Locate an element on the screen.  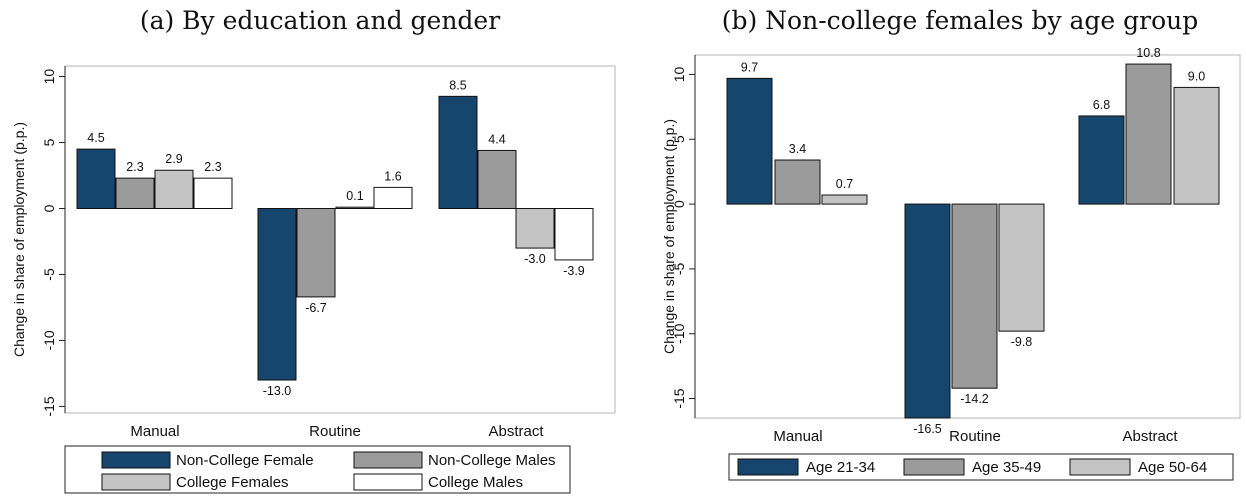
bar-value-label: 1.6 is located at coordinates (392, 176).